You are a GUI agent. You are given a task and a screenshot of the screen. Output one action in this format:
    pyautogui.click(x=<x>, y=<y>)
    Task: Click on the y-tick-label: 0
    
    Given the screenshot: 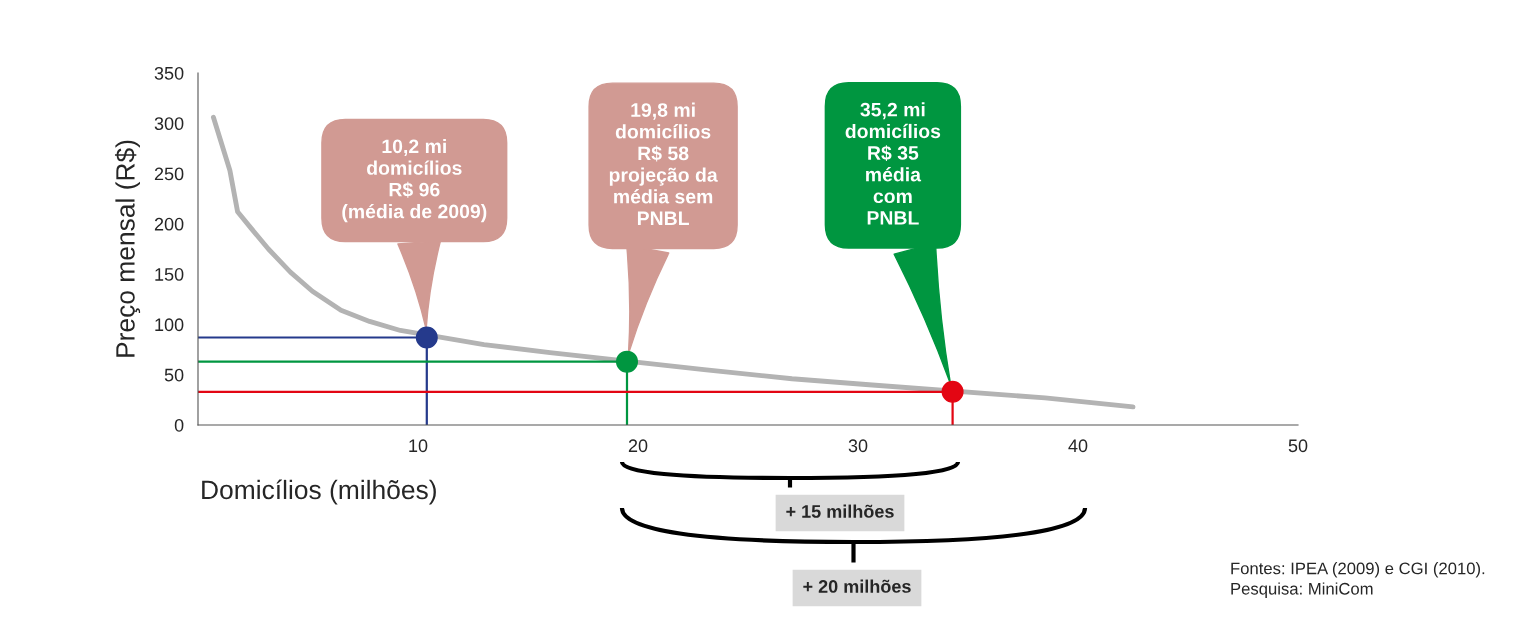 What is the action you would take?
    pyautogui.click(x=179, y=425)
    